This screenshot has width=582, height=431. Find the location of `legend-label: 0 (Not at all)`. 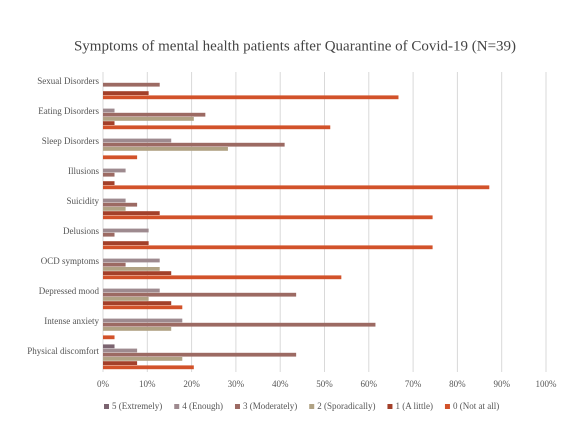

legend-label: 0 (Not at all) is located at coordinates (476, 406).